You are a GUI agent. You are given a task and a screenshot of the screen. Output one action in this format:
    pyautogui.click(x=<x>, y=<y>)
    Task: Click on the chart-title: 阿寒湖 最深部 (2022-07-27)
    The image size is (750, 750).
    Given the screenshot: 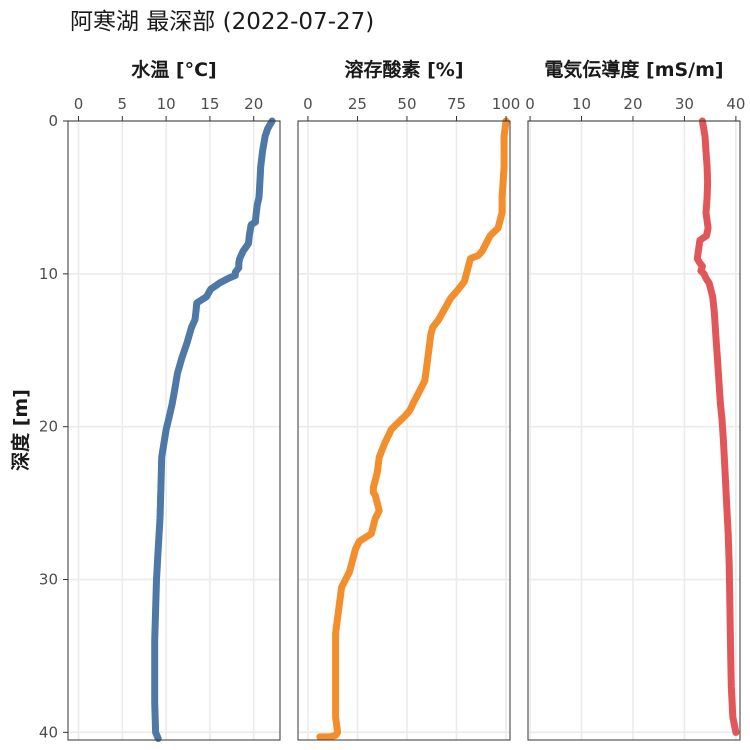 What is the action you would take?
    pyautogui.click(x=222, y=22)
    